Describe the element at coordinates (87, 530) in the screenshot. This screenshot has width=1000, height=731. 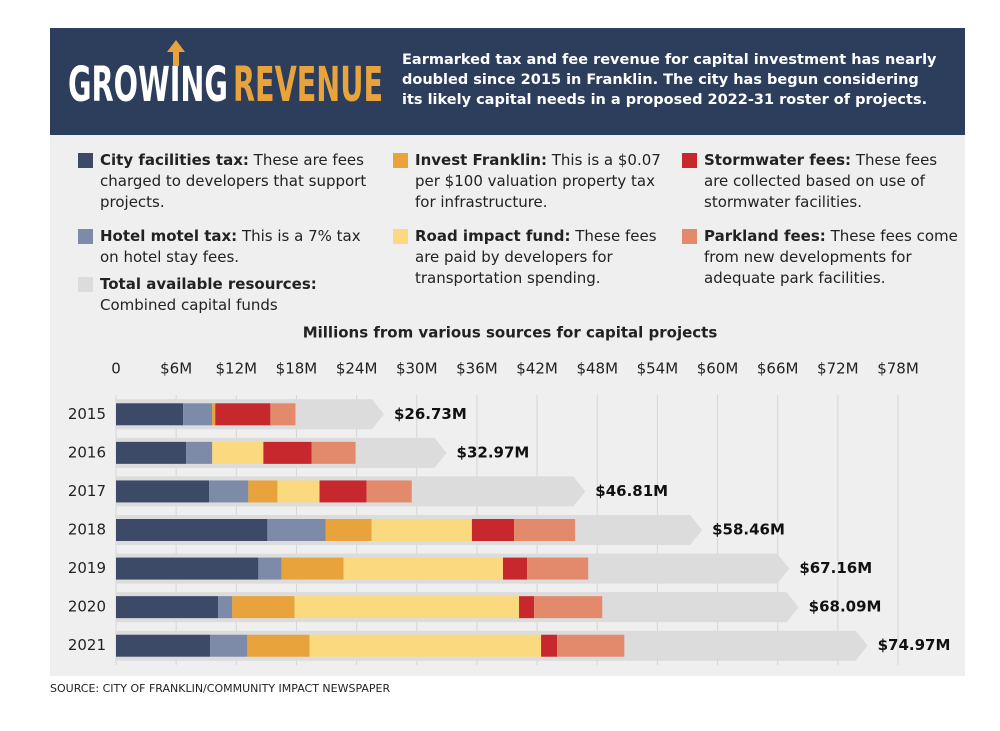
I see `y-tick-label: 2018` at that location.